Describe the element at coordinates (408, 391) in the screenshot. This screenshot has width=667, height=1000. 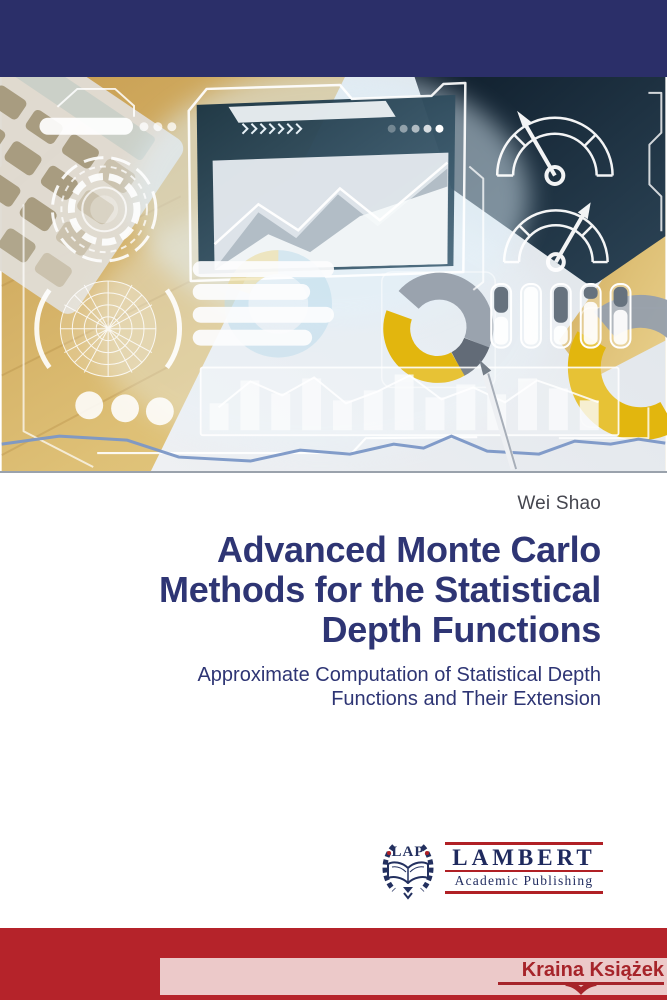
I see `line-chart-white` at that location.